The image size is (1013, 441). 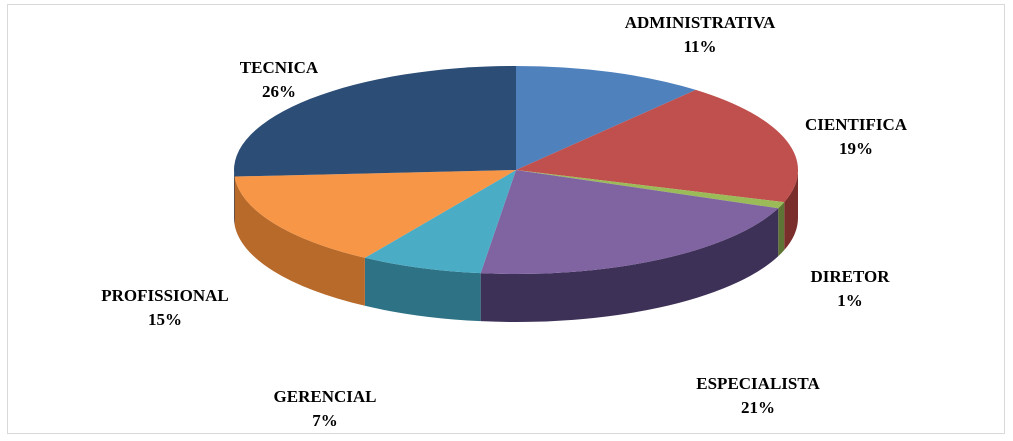 What do you see at coordinates (375, 121) in the screenshot?
I see `pie-slice-tecnica` at bounding box center [375, 121].